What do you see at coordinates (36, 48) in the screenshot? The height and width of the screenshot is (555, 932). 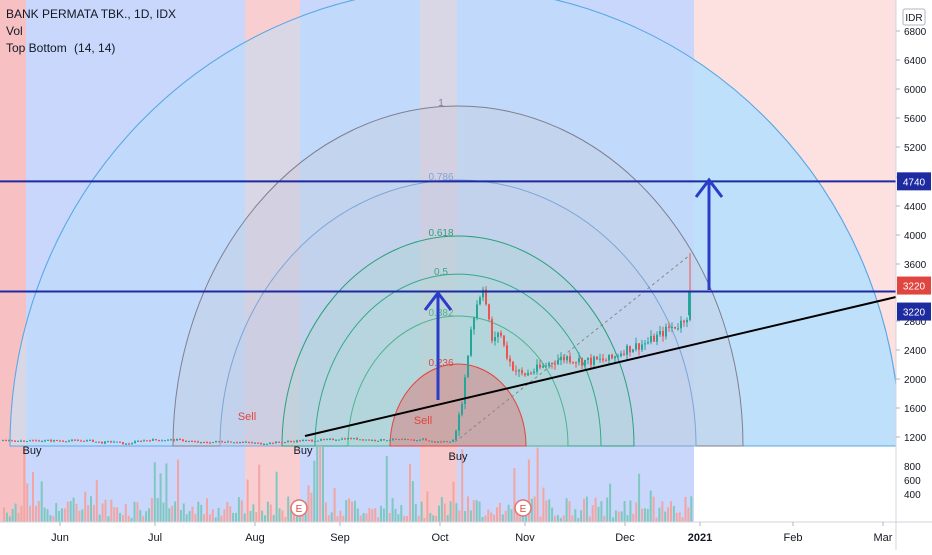 I see `legend-indicator-name: Top Bottom` at bounding box center [36, 48].